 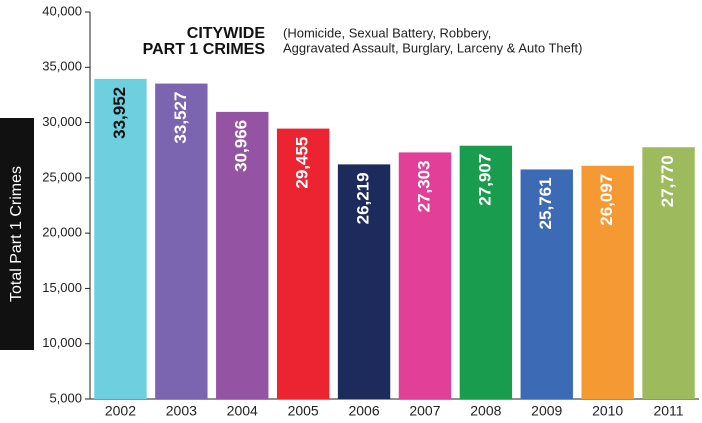 What do you see at coordinates (545, 203) in the screenshot?
I see `value-label: 25,761` at bounding box center [545, 203].